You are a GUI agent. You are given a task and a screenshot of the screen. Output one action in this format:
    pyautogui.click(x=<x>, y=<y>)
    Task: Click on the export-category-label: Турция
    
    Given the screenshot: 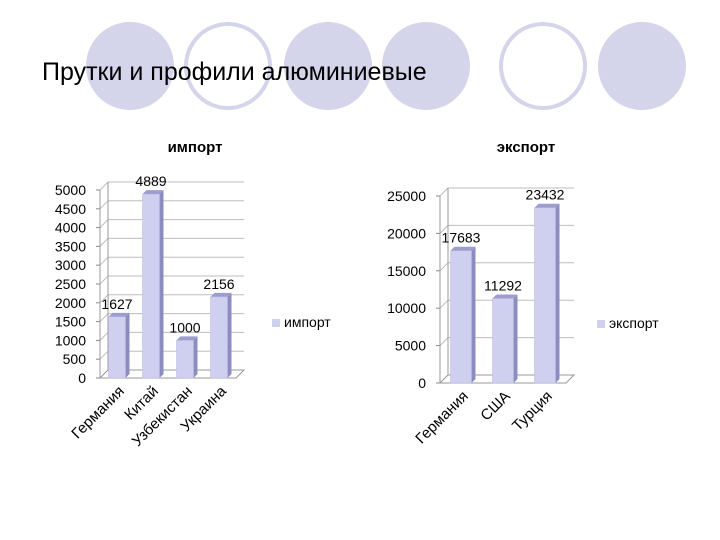 What is the action you would take?
    pyautogui.click(x=532, y=411)
    